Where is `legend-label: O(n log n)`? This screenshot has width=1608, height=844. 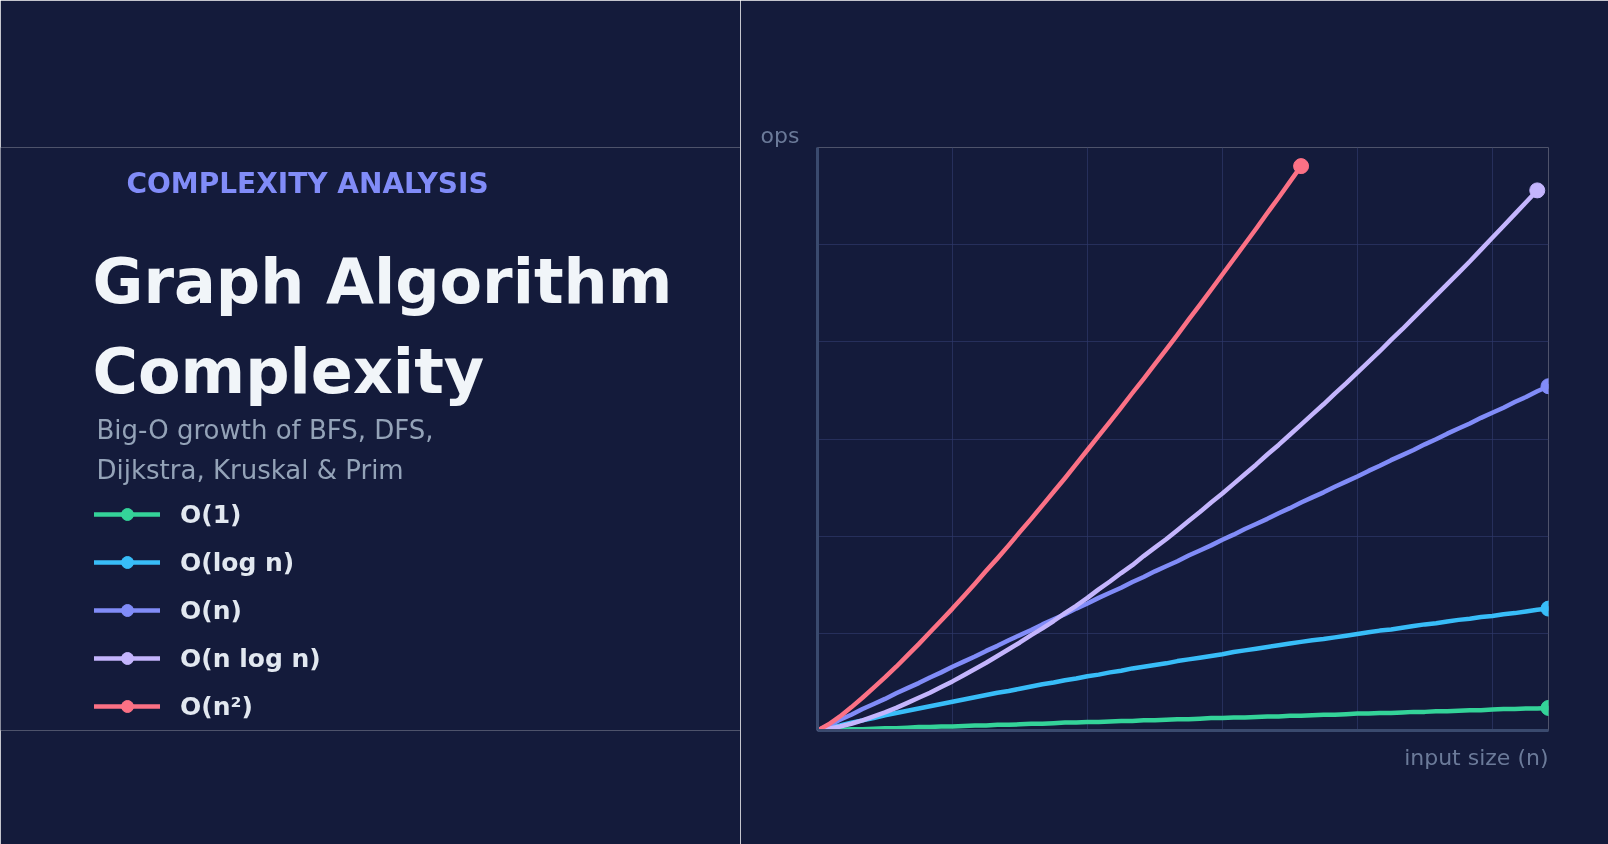
legend-label: O(n log n) is located at coordinates (250, 658).